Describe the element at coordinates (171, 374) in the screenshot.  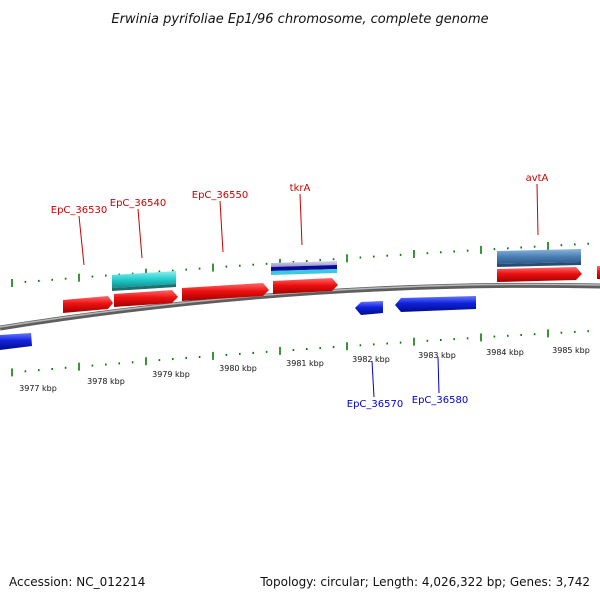
I see `axis-label: 3979 kbp` at that location.